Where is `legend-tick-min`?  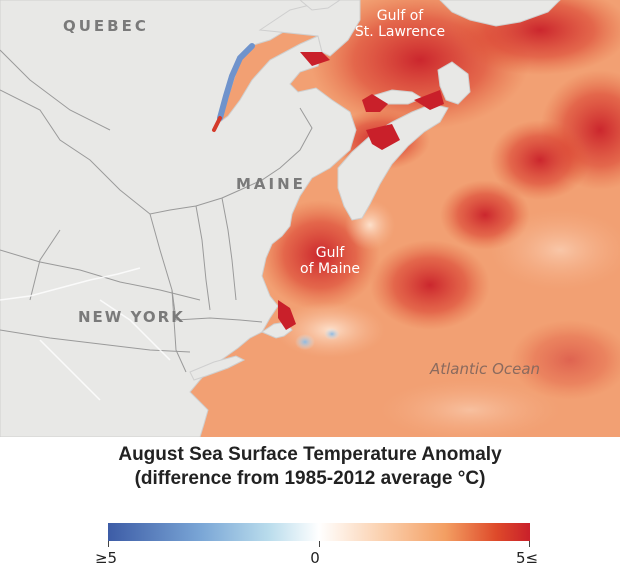
legend-tick-min is located at coordinates (108, 544).